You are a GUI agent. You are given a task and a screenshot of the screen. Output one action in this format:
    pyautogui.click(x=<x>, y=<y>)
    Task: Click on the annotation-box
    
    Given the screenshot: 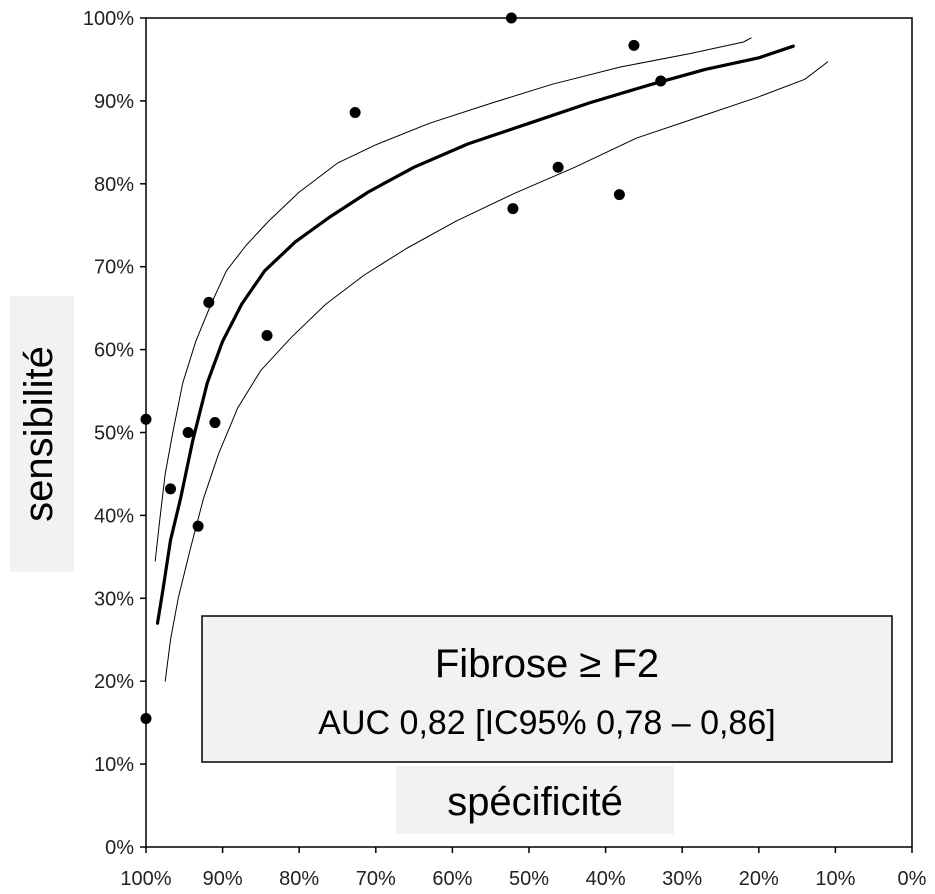 What is the action you would take?
    pyautogui.click(x=547, y=689)
    